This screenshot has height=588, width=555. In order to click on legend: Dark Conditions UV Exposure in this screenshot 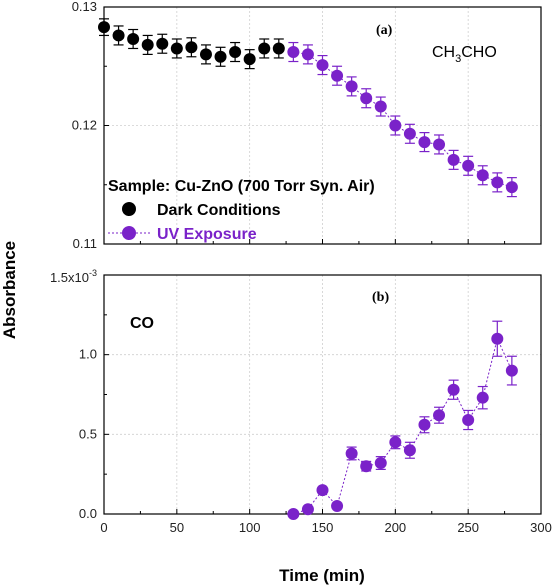, I will do `click(194, 222)`.